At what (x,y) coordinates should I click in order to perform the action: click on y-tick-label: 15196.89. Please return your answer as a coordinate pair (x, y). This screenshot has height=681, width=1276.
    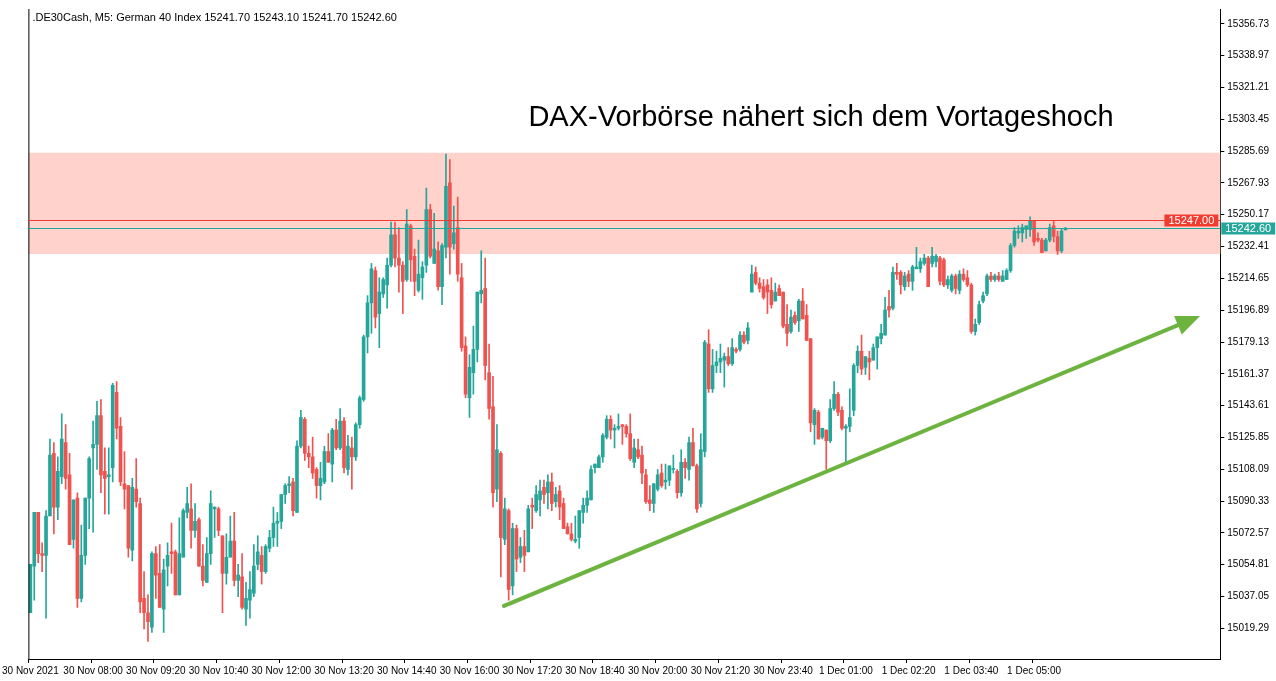
    Looking at the image, I should click on (1248, 309).